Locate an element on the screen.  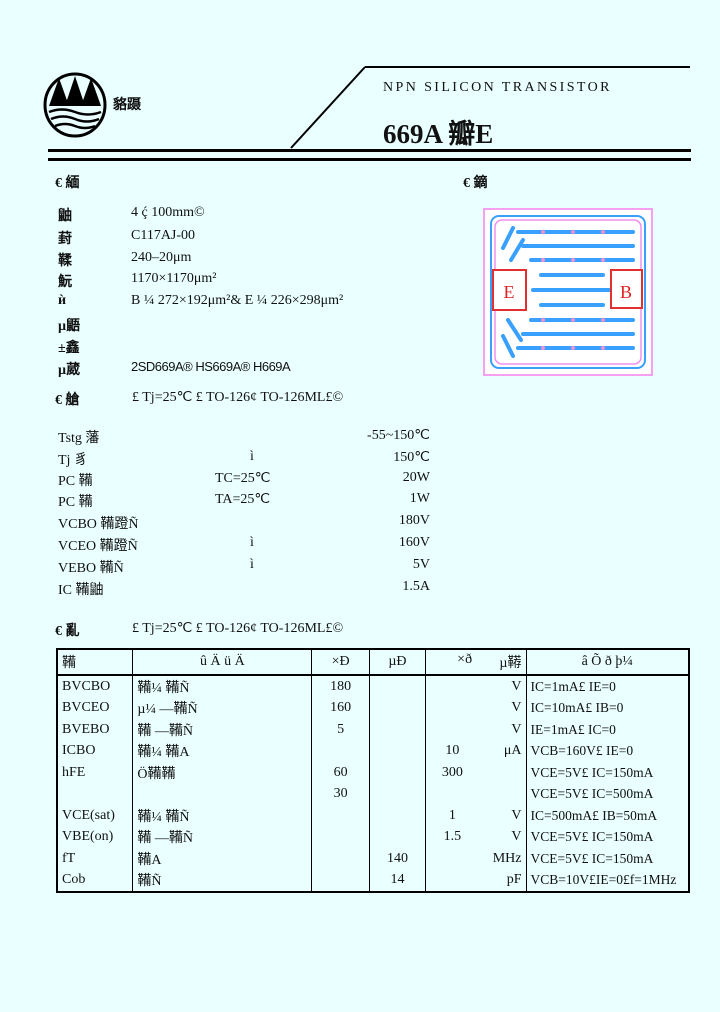
table-row: BVEBO 鞴 —鞴Ñ 5 V IE=1mA£ IC=0 is located at coordinates (373, 730).